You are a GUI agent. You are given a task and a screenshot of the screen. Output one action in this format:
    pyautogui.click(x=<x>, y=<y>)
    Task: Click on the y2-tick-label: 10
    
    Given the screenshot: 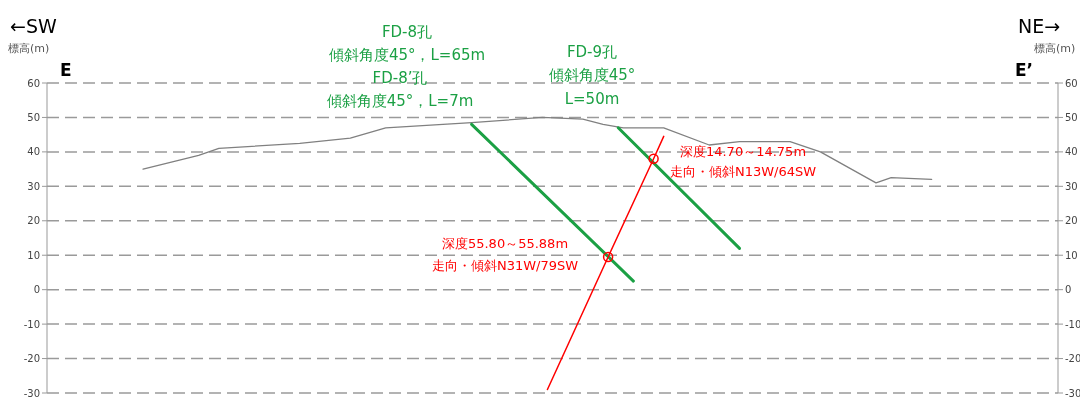 What is the action you would take?
    pyautogui.click(x=1071, y=255)
    